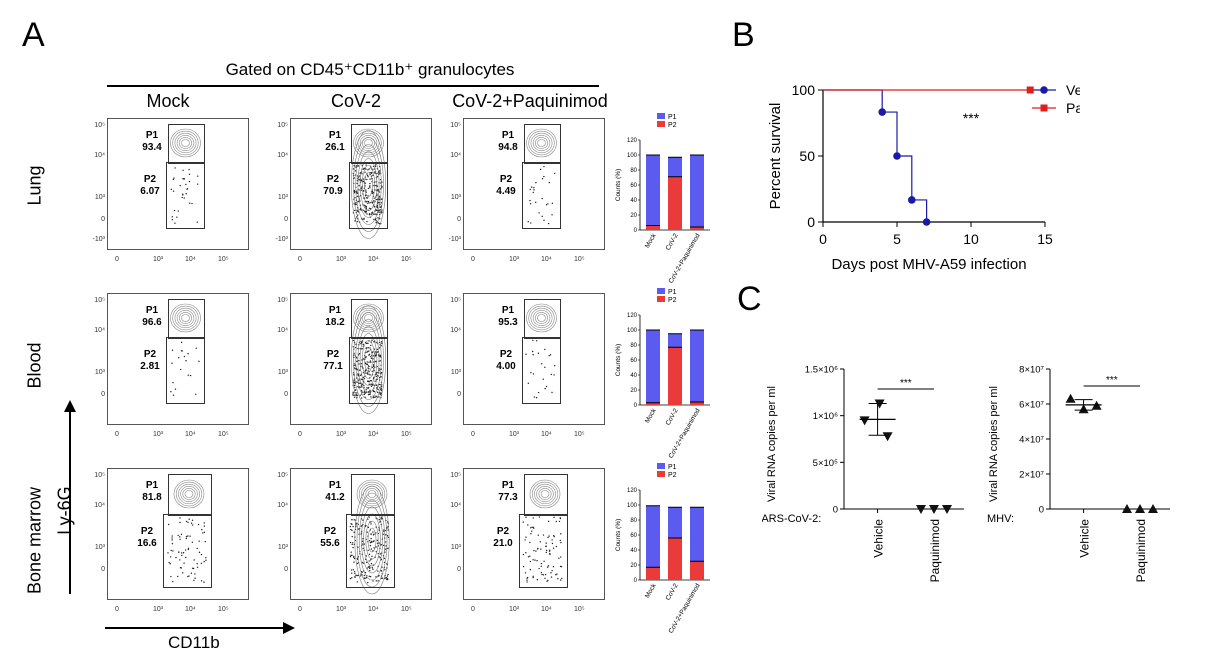 The width and height of the screenshot is (1210, 662). What do you see at coordinates (636, 231) in the screenshot?
I see `y-tick-label: 0` at bounding box center [636, 231].